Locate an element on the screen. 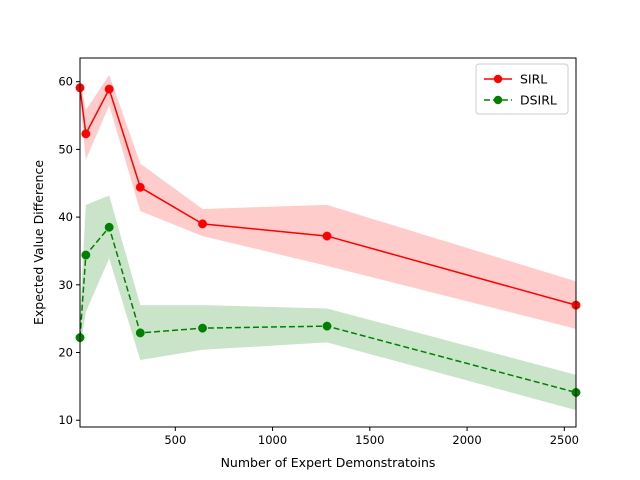 Image resolution: width=640 pixels, height=480 pixels. y-tick-label: 50 is located at coordinates (65, 149).